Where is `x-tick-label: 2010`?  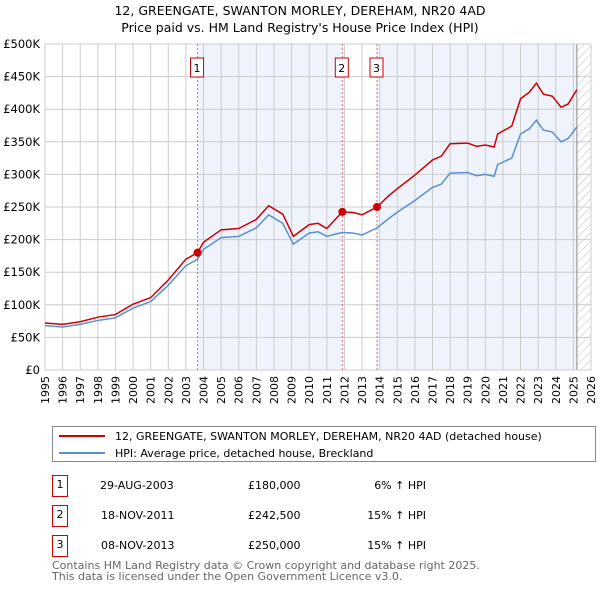
x-tick-label: 2010 is located at coordinates (309, 390).